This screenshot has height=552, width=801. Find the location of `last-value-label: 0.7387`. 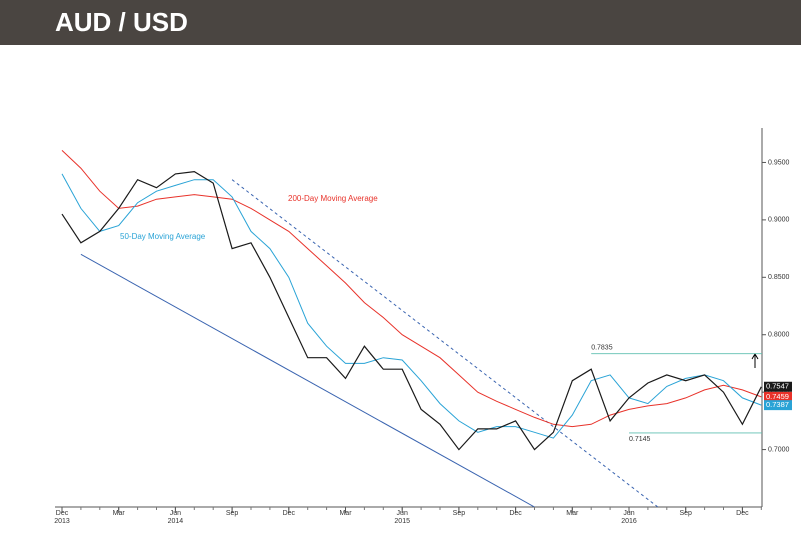

last-value-label: 0.7387 is located at coordinates (777, 404).